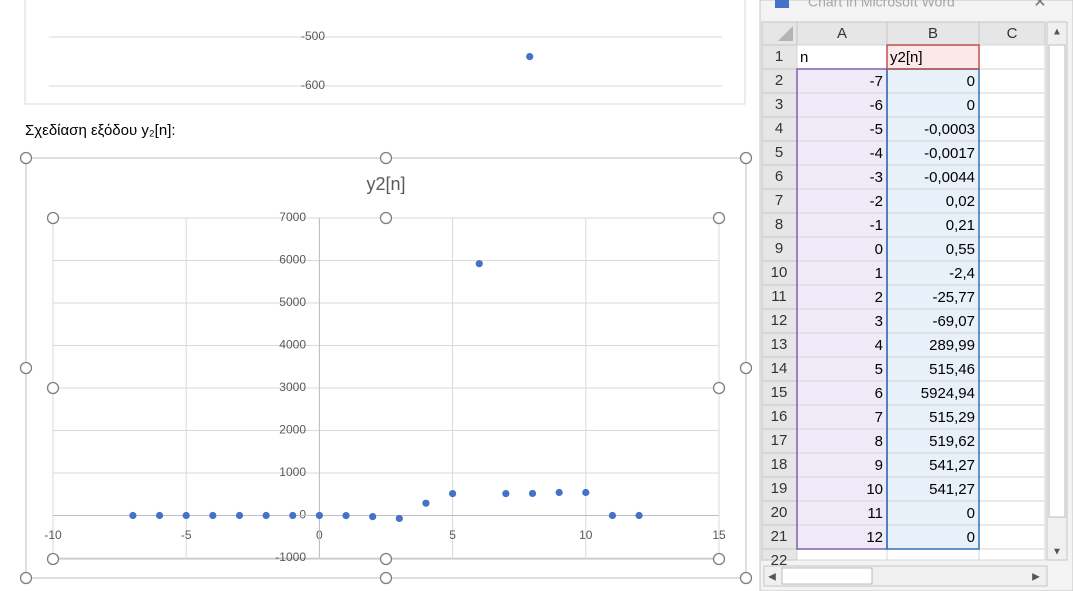  I want to click on row-header-label: 2, so click(779, 80).